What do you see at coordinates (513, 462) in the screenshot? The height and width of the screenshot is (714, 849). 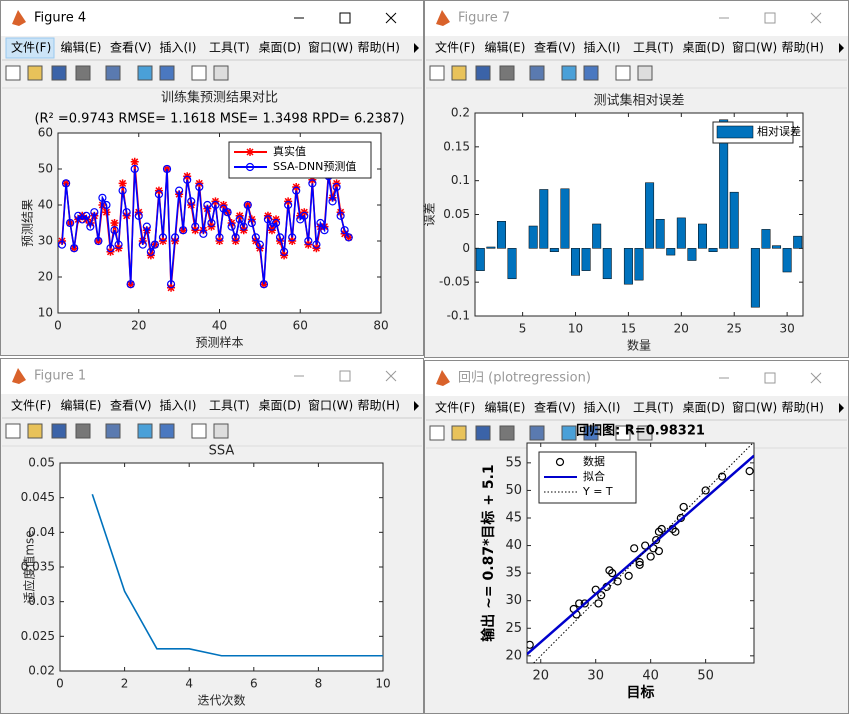 I see `y-tick-label: 55` at bounding box center [513, 462].